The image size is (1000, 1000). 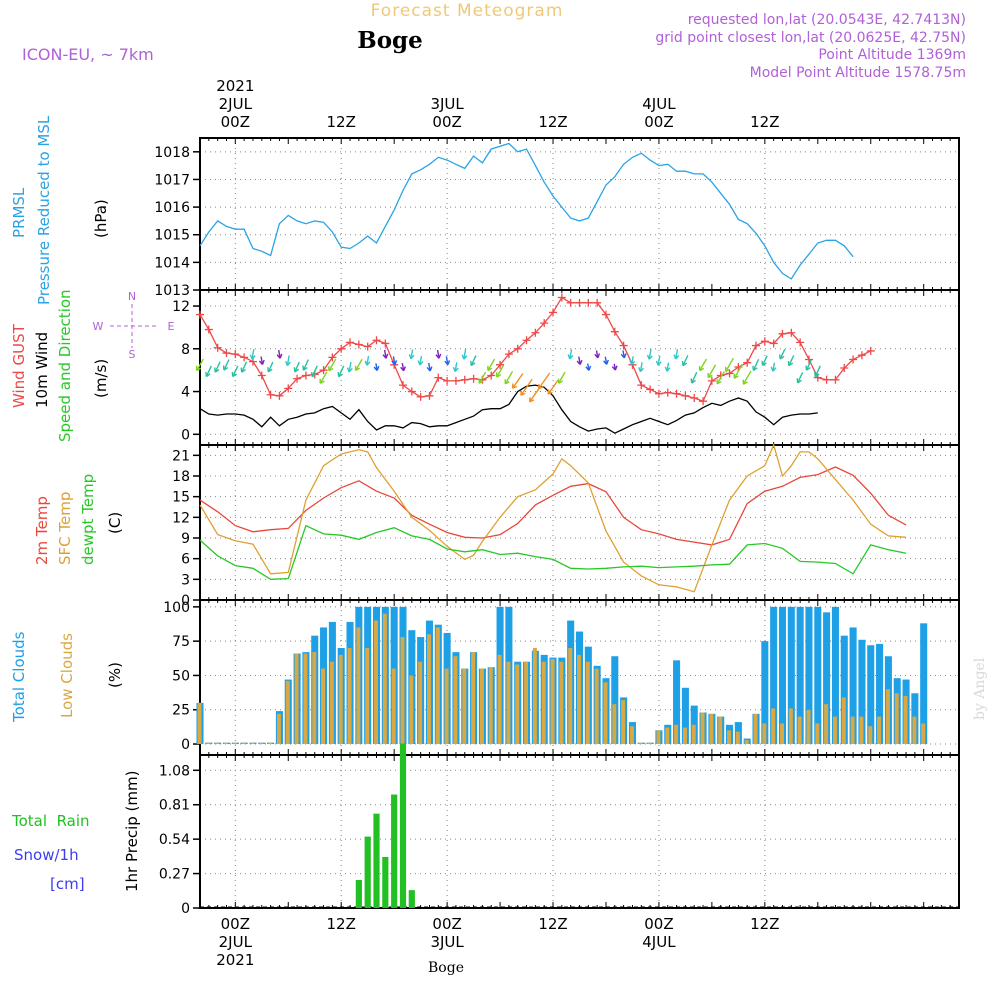 I want to click on temp-label-dew: dewpt Temp, so click(x=88, y=519).